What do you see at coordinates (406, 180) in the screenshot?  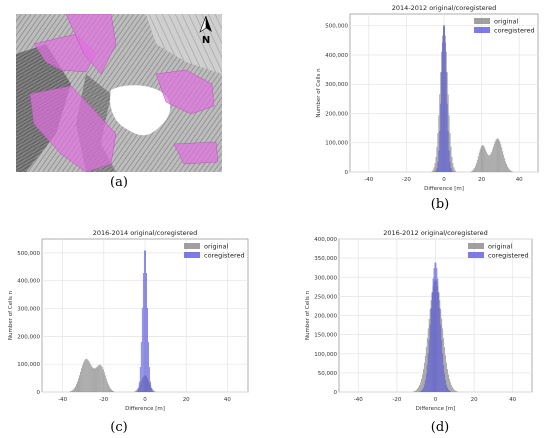 I see `x-tick-label: -20` at bounding box center [406, 180].